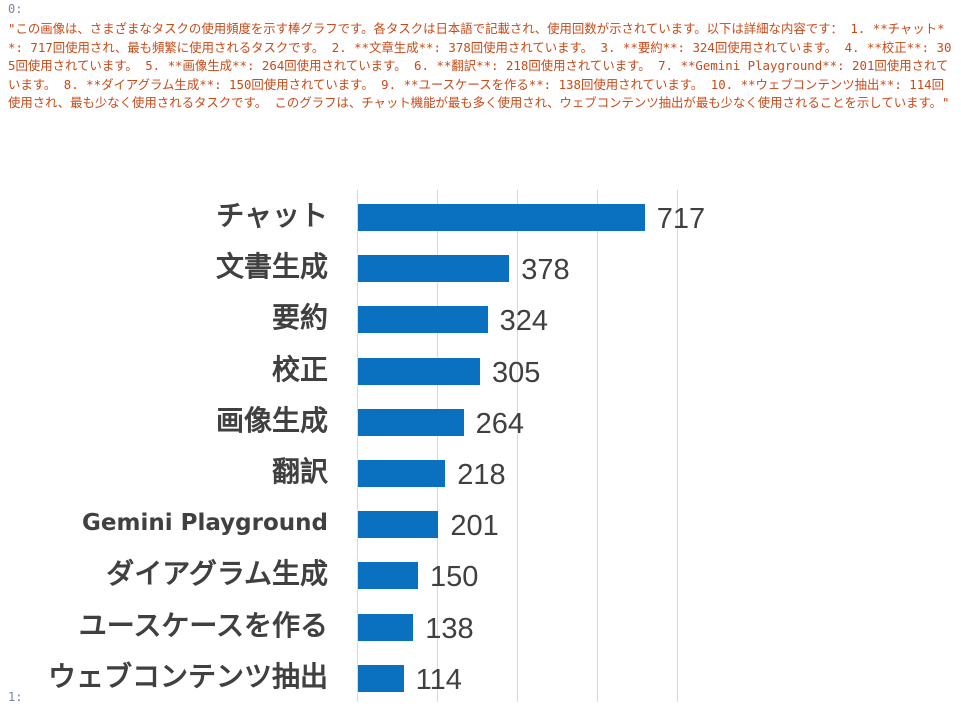  I want to click on category-label: 画像生成, so click(271, 420).